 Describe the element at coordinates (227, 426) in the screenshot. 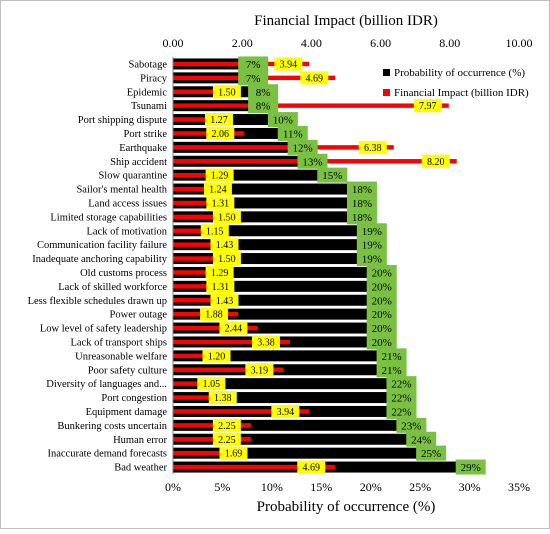

I see `impact-data-label: 2.25` at that location.